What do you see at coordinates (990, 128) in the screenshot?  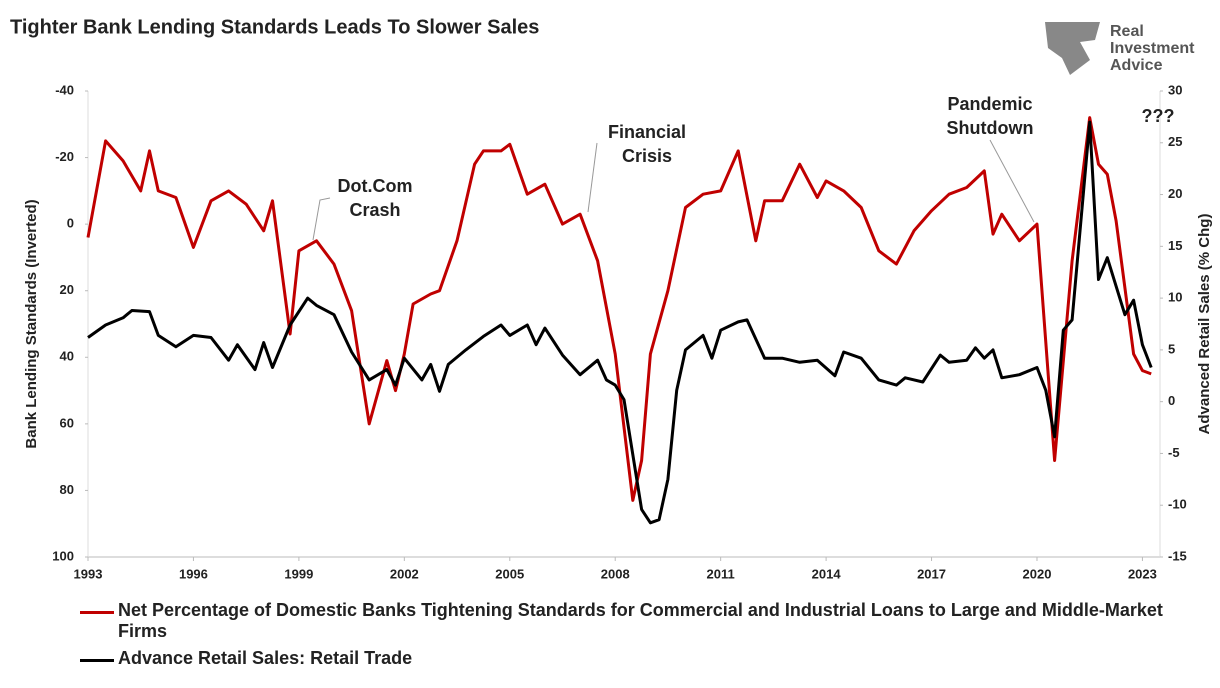 I see `annotation: Shutdown` at bounding box center [990, 128].